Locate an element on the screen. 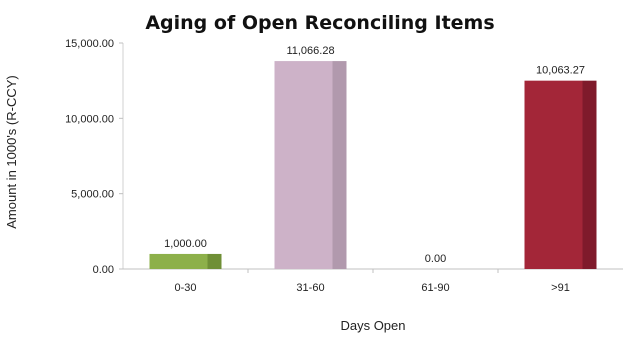 The image size is (624, 339). y-tick-label: 10,000.00 is located at coordinates (89, 119).